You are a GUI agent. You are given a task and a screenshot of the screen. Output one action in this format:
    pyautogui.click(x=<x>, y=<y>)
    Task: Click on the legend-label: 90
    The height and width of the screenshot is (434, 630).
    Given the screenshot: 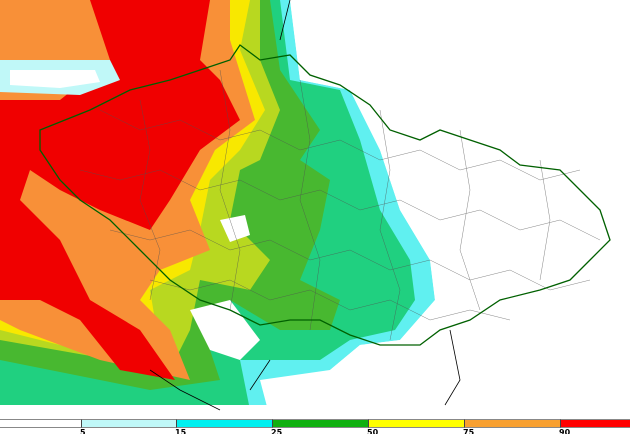 What is the action you would take?
    pyautogui.click(x=565, y=431)
    